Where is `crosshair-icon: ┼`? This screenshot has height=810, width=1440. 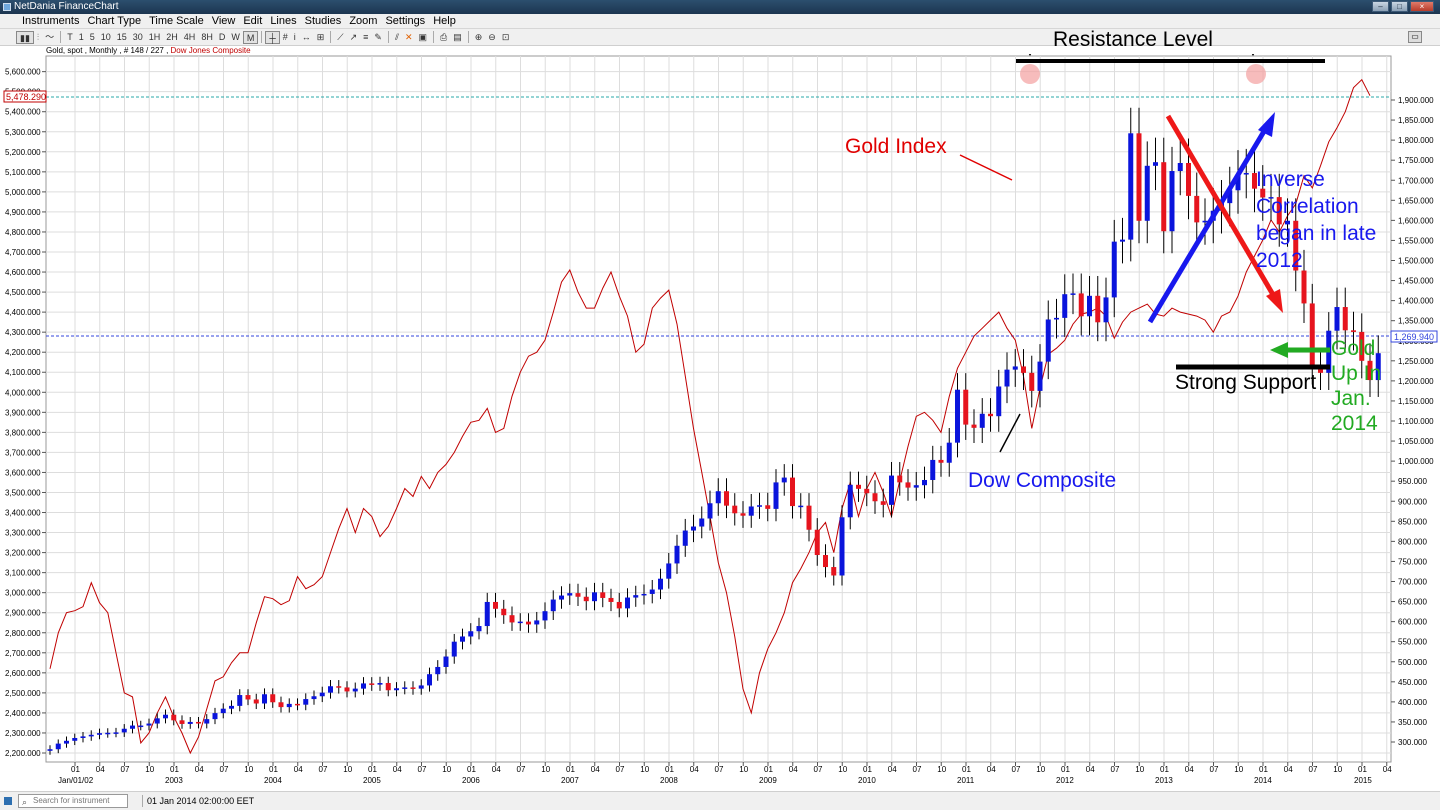 crosshair-icon: ┼ is located at coordinates (272, 37).